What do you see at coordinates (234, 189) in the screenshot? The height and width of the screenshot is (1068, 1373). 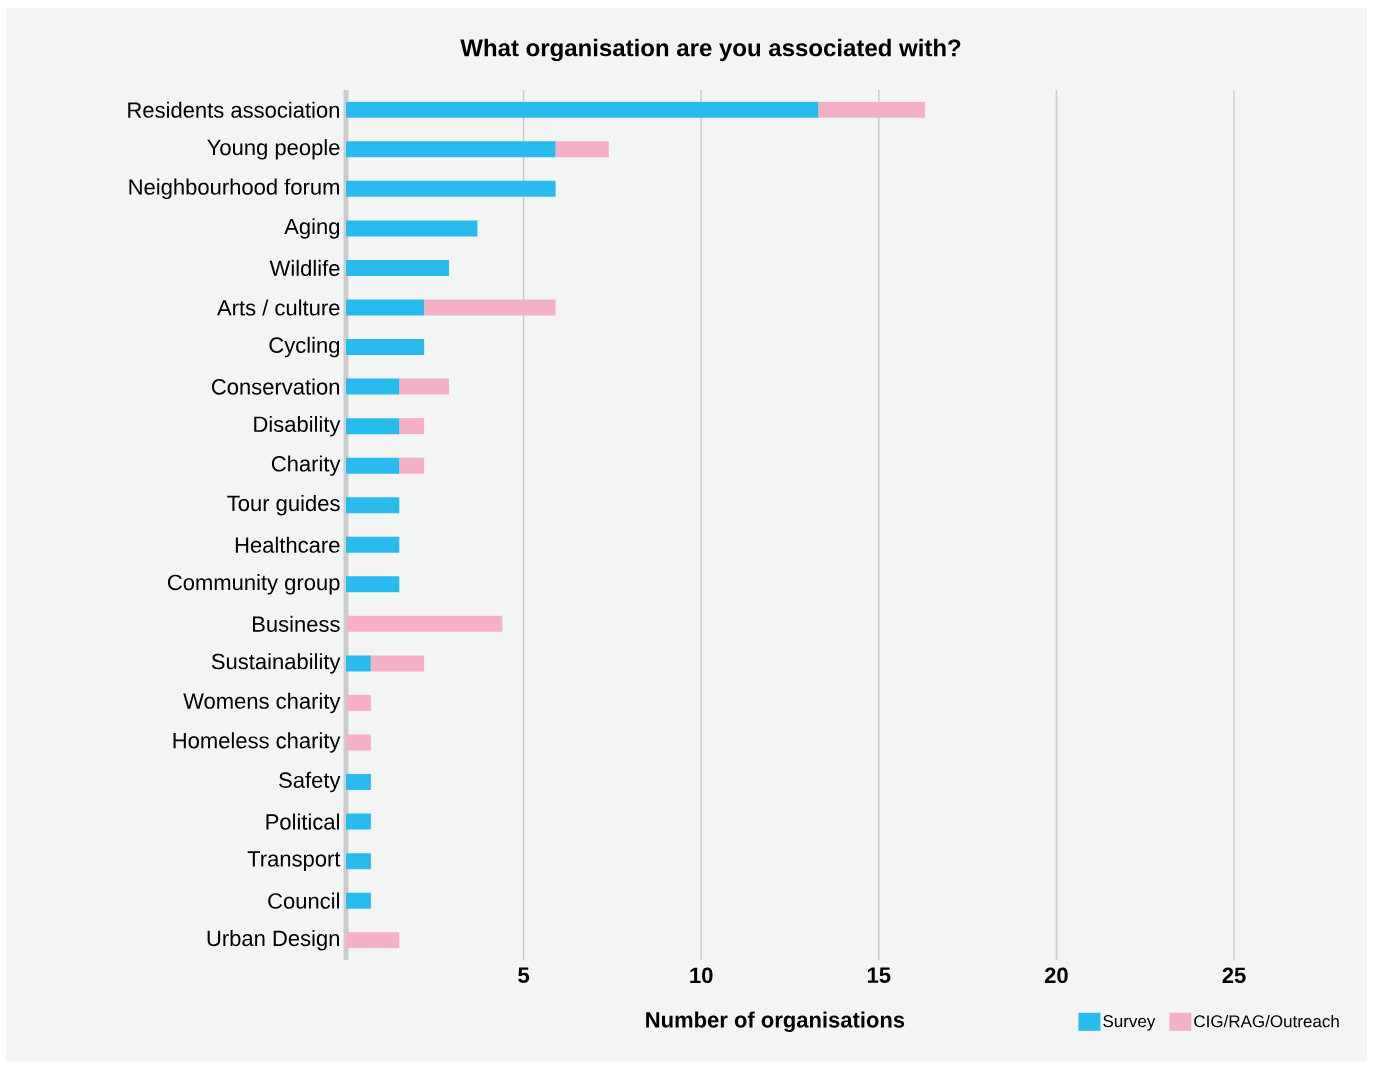 I see `y-tick-label: Neighbourhood forum` at bounding box center [234, 189].